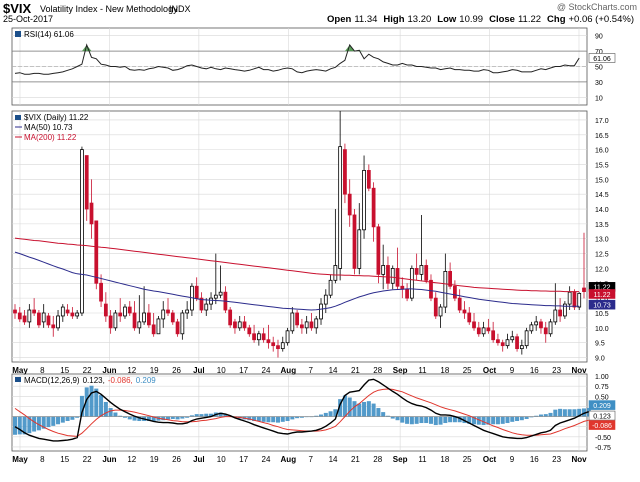 Image resolution: width=640 pixels, height=482 pixels. Describe the element at coordinates (266, 370) in the screenshot. I see `x-tick-label: 24` at that location.